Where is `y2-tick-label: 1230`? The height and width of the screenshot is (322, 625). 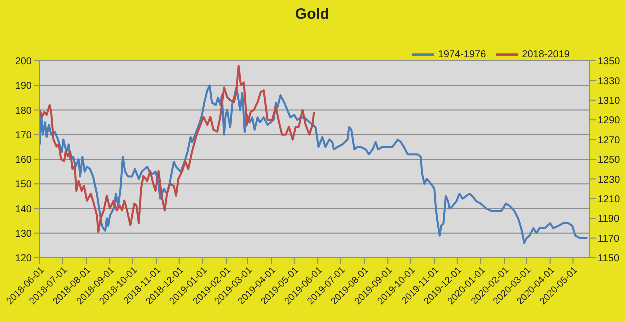
y2-tick-label: 1230 is located at coordinates (609, 180).